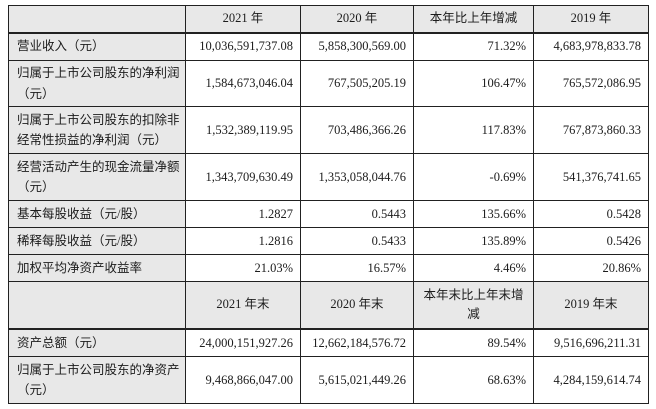 The image size is (656, 409). What do you see at coordinates (357, 214) in the screenshot?
I see `value-2020: 0.5443` at bounding box center [357, 214].